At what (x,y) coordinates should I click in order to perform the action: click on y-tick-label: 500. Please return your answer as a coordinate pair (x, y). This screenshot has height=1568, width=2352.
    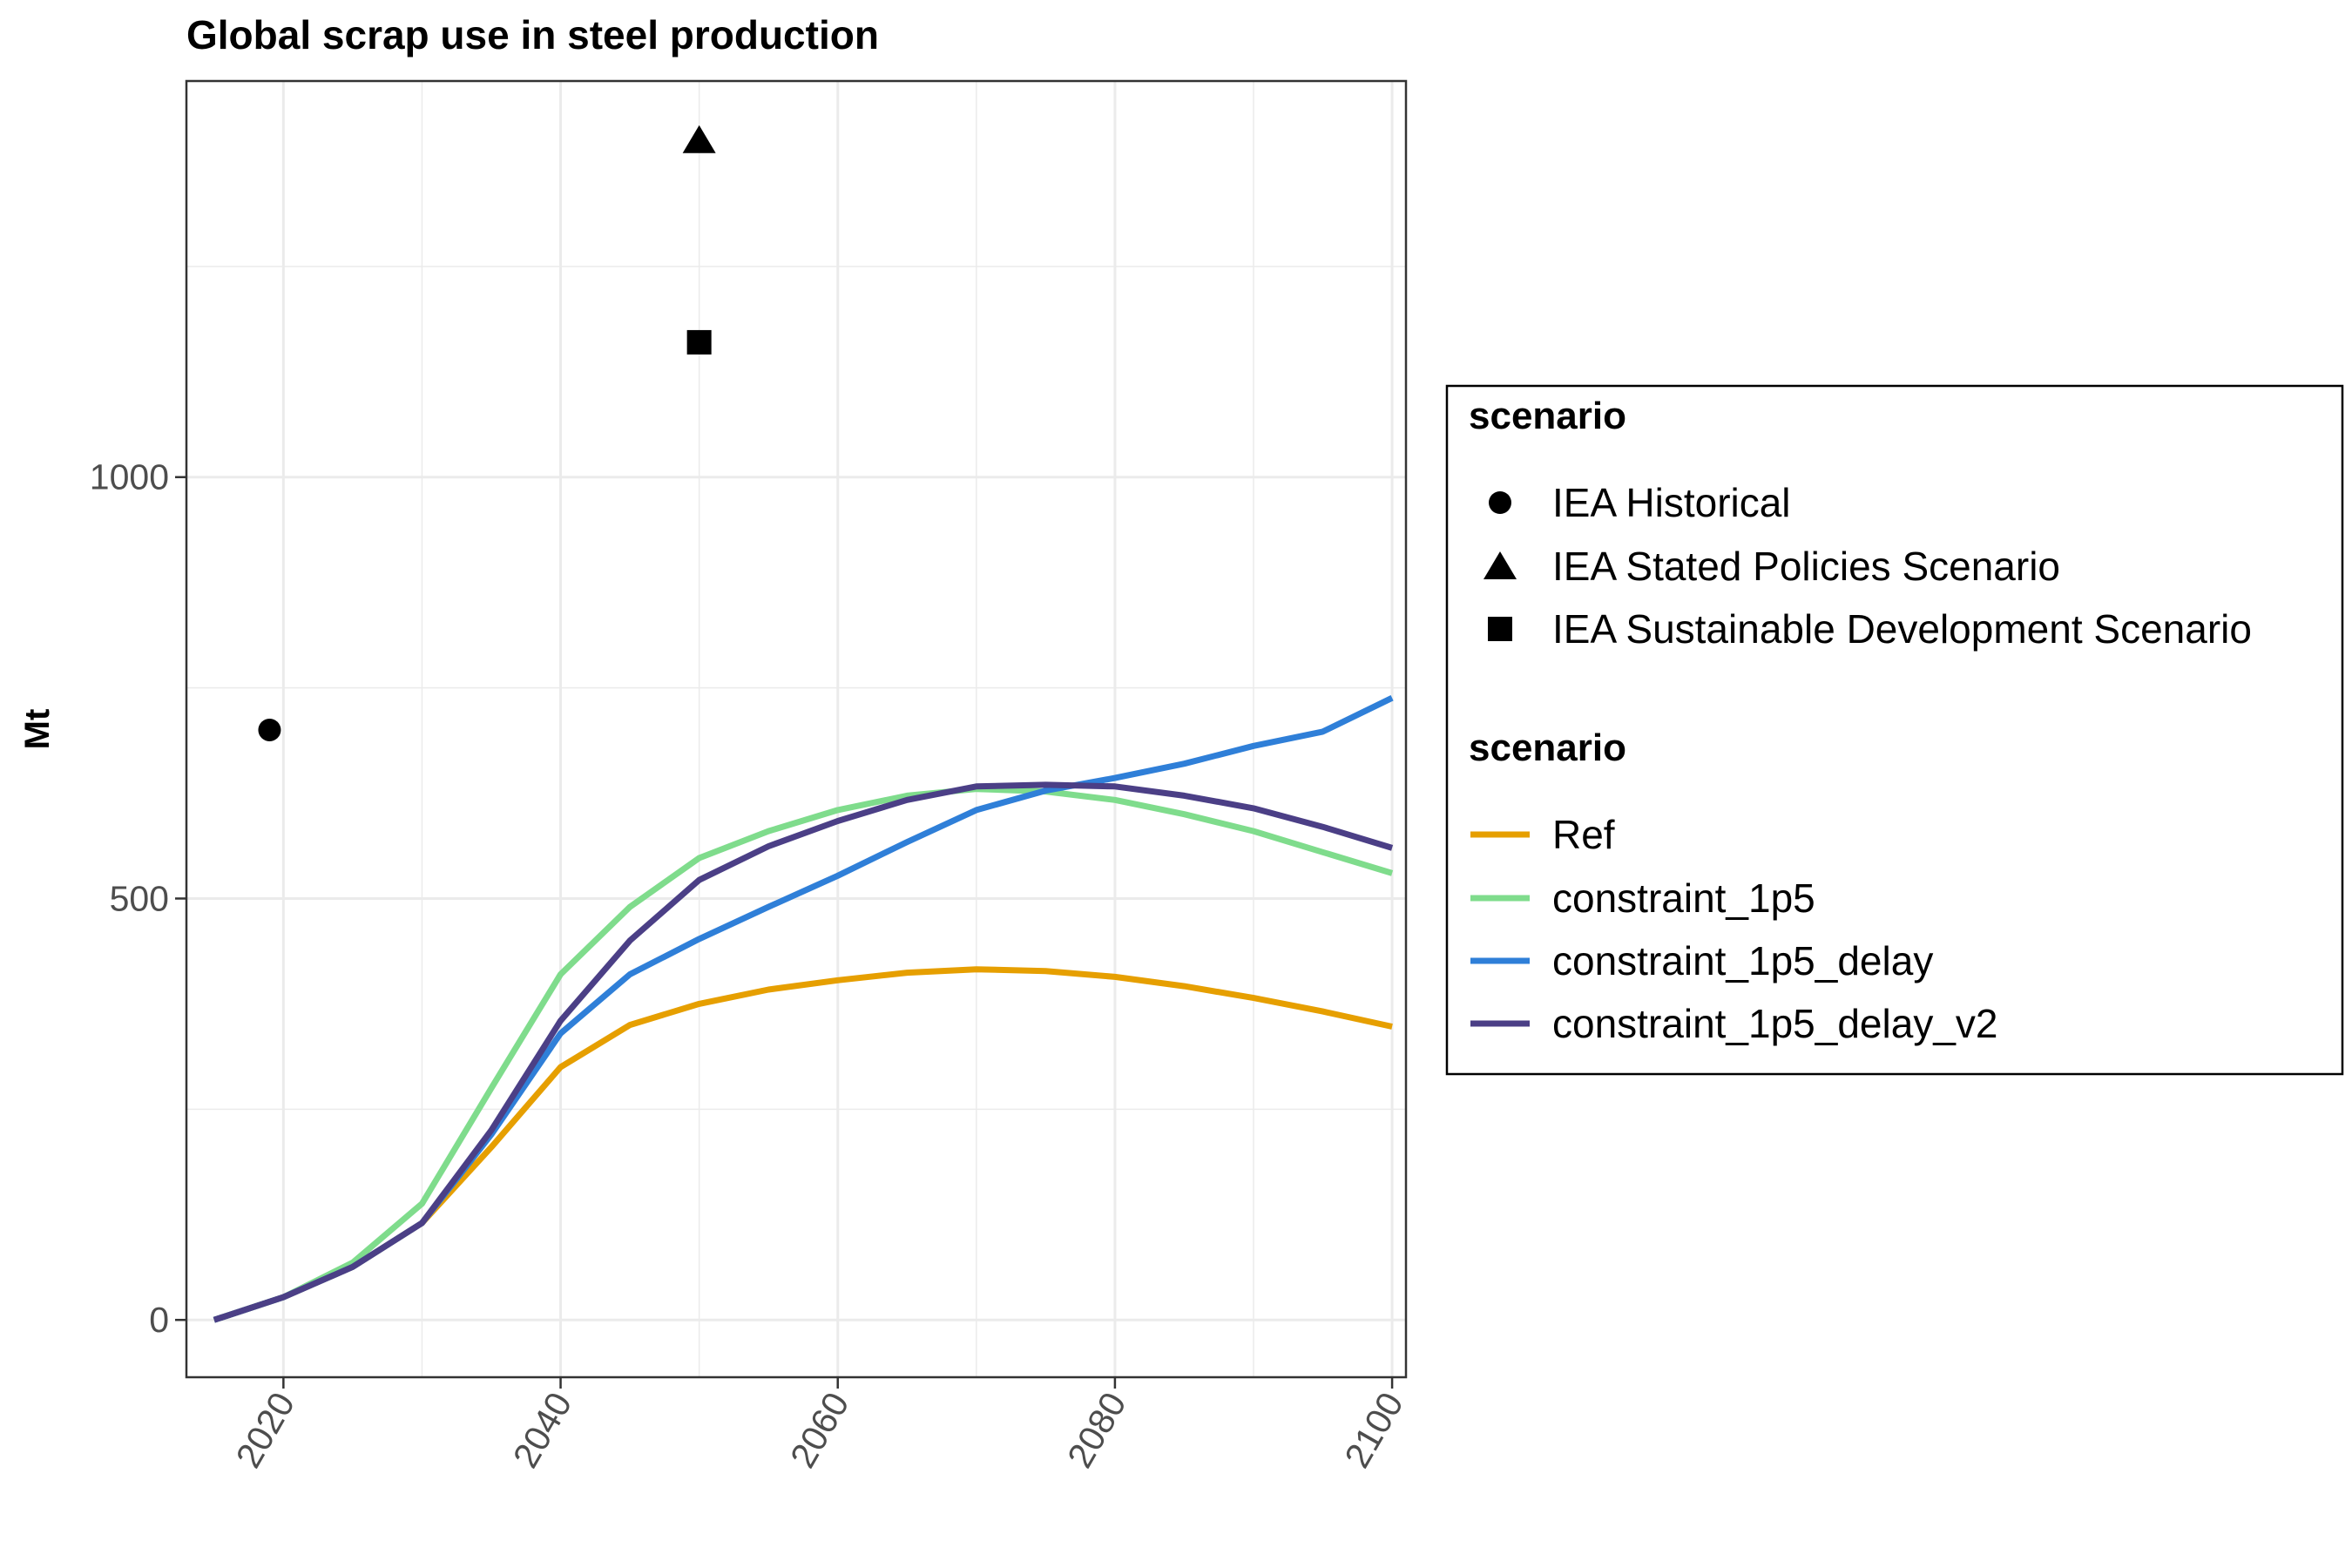
    Looking at the image, I should click on (139, 898).